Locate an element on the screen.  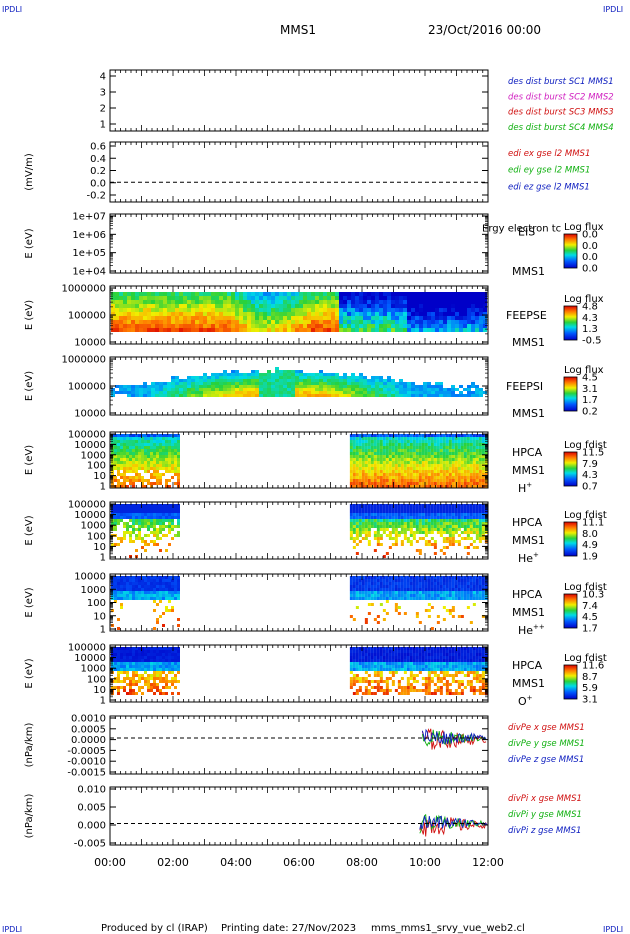
edi-legend-1: edi ex gse l2 MMS1 is located at coordinates (549, 154).